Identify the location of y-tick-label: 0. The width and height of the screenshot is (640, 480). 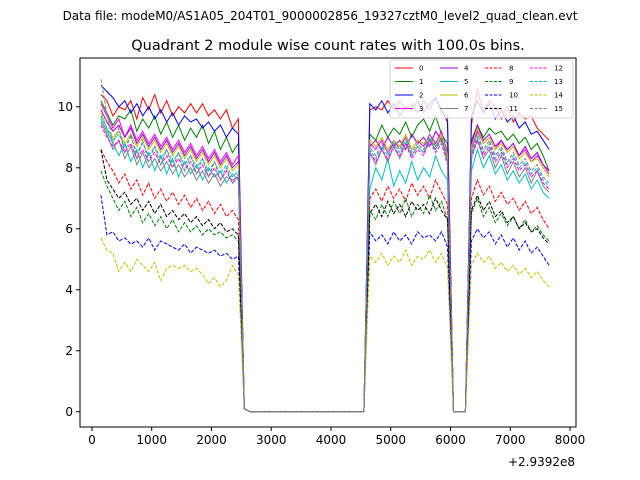
(69, 412).